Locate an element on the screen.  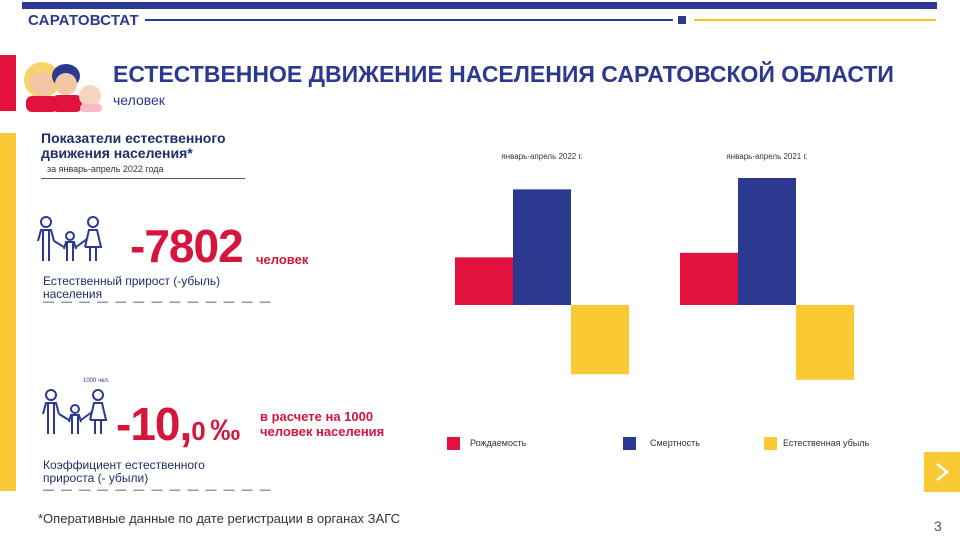
header-line is located at coordinates (409, 20).